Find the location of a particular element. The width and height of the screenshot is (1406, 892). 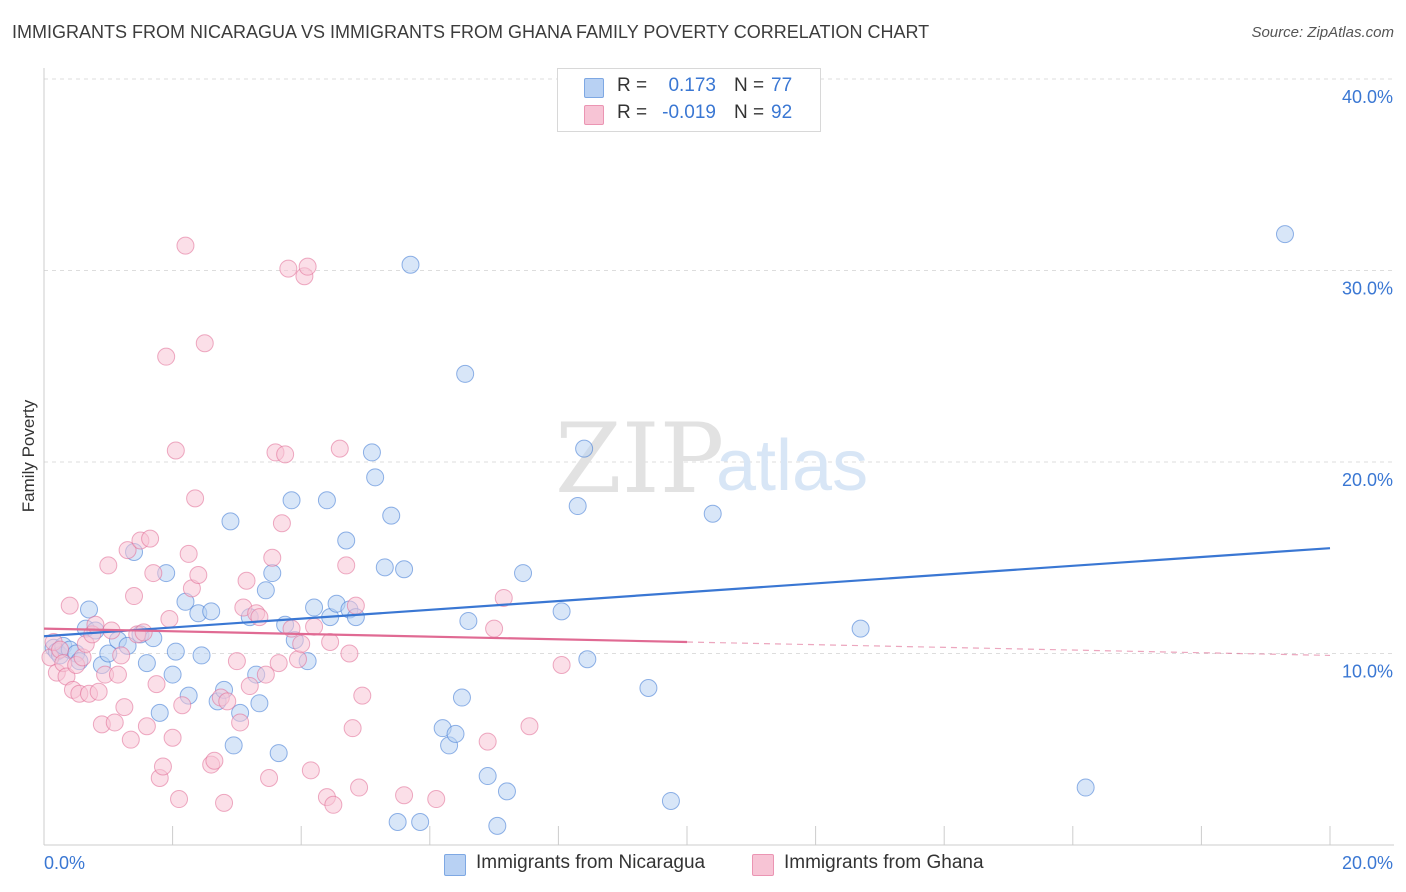

series-swatch-ghana is located at coordinates (763, 865).